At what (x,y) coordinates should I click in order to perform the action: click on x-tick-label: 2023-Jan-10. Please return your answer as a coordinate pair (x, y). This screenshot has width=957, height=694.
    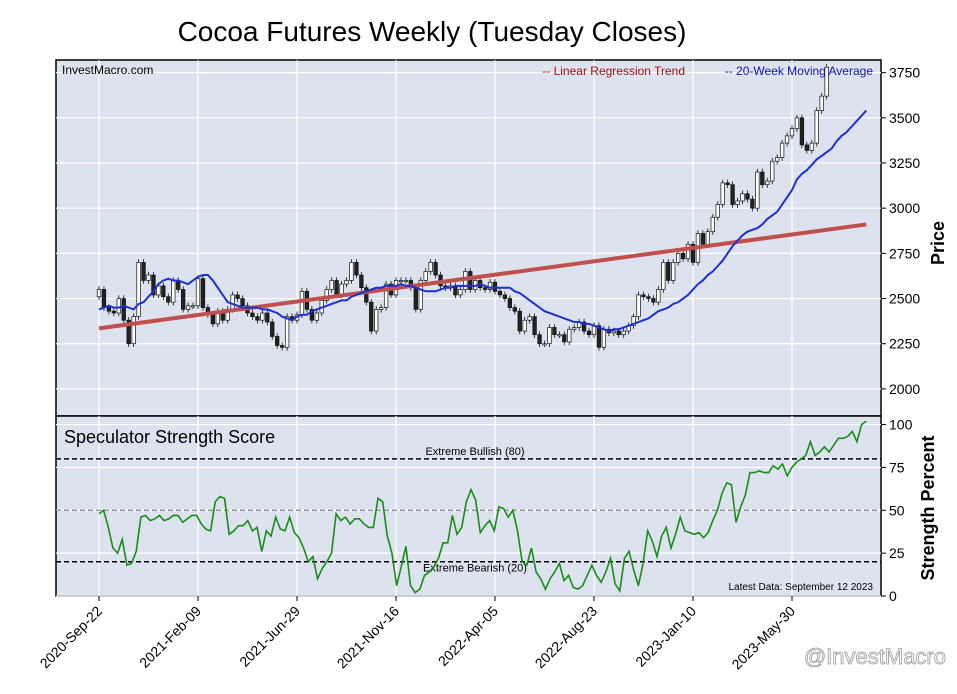
    Looking at the image, I should click on (665, 636).